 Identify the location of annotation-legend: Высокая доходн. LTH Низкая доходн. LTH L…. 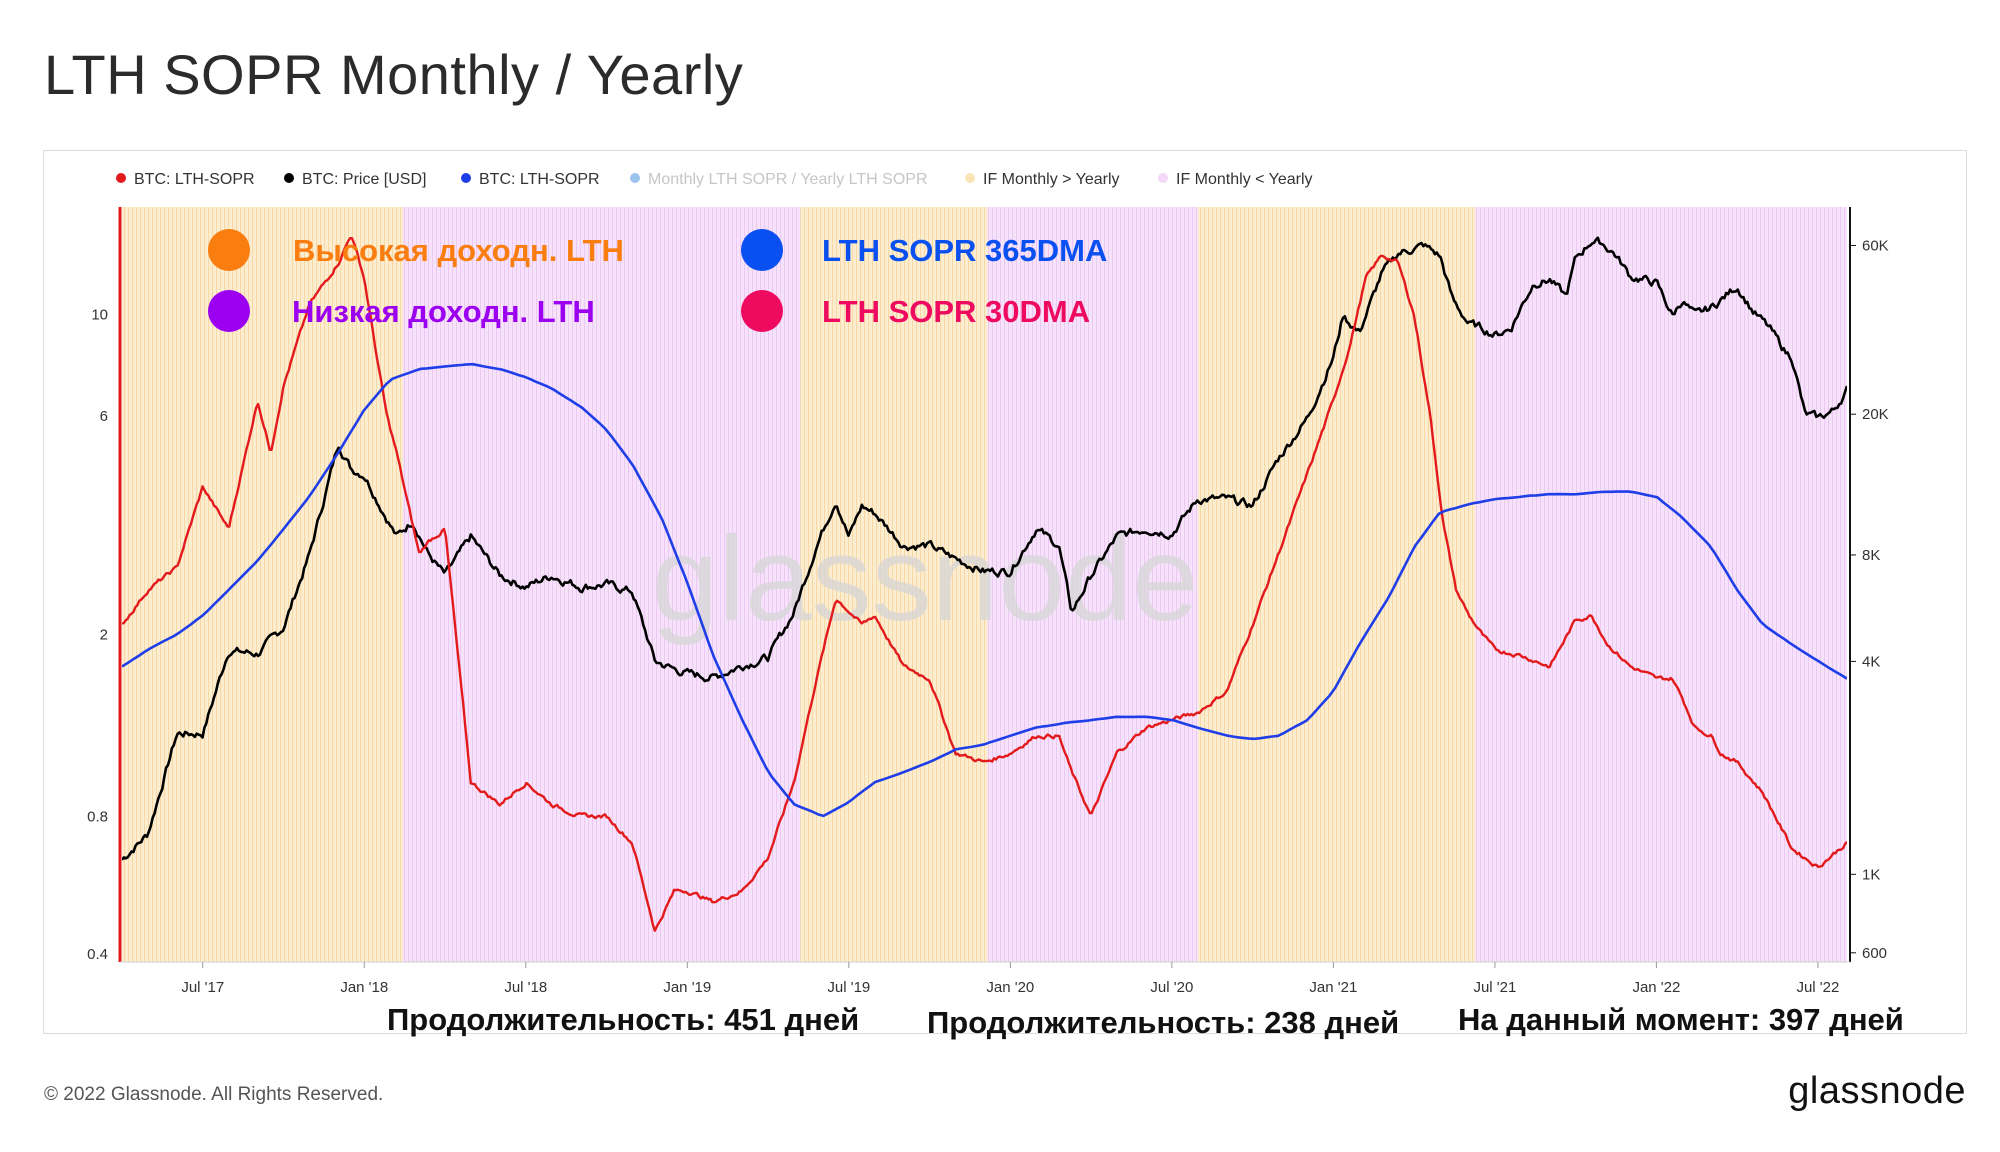
(657, 280).